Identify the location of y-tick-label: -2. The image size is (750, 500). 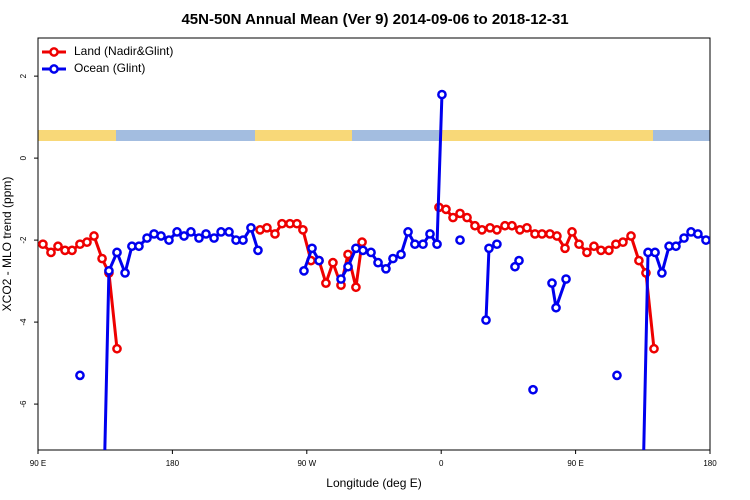
(23, 240).